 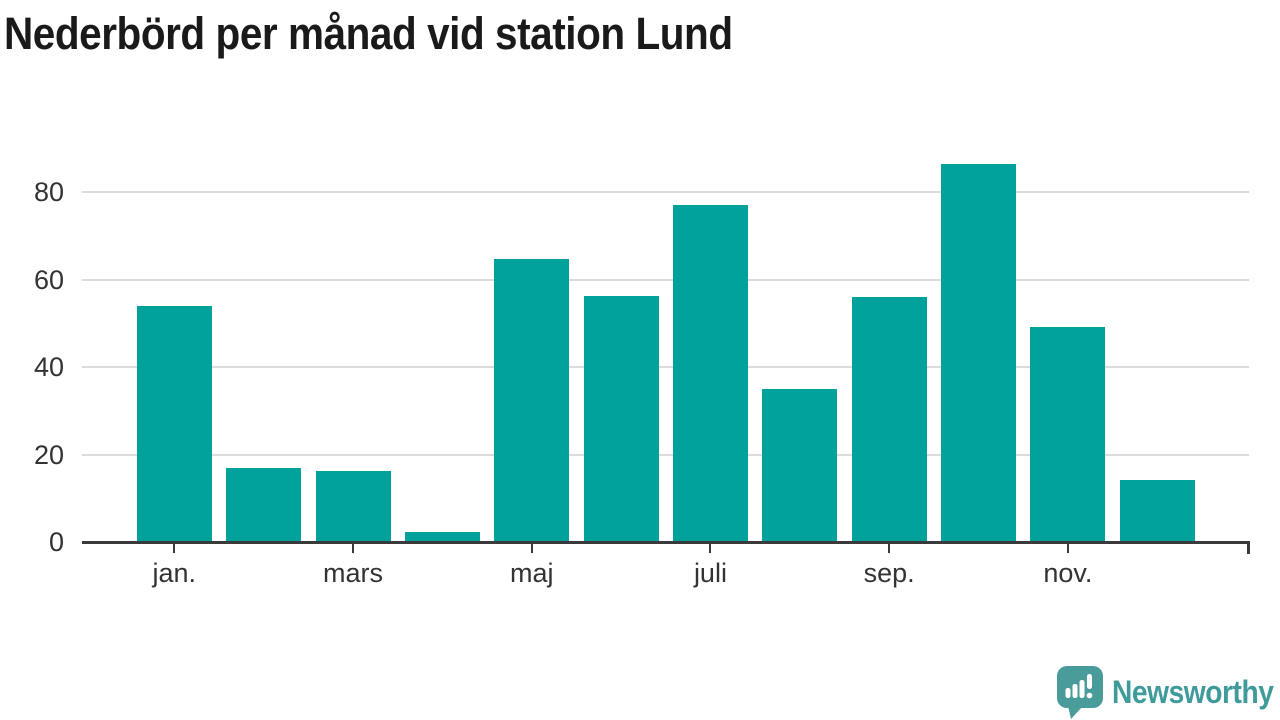 I want to click on bar-sep, so click(x=889, y=419).